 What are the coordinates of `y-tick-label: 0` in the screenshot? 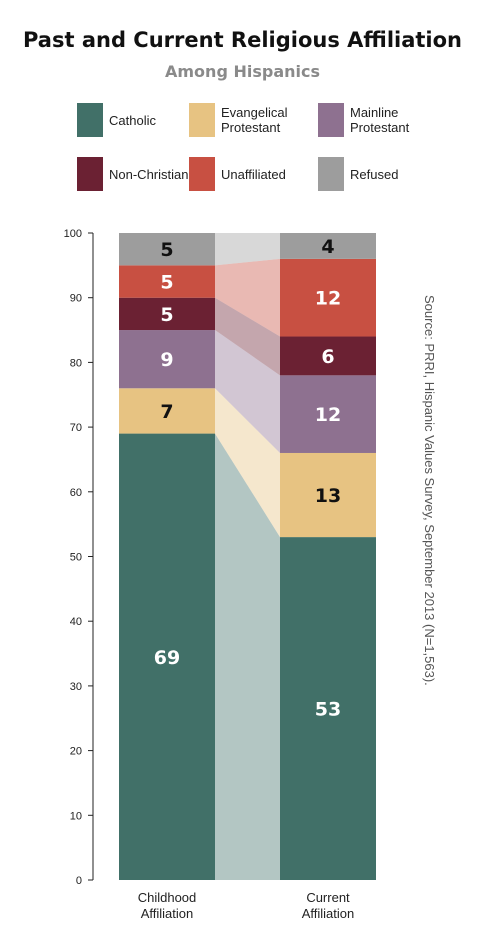 It's located at (79, 881).